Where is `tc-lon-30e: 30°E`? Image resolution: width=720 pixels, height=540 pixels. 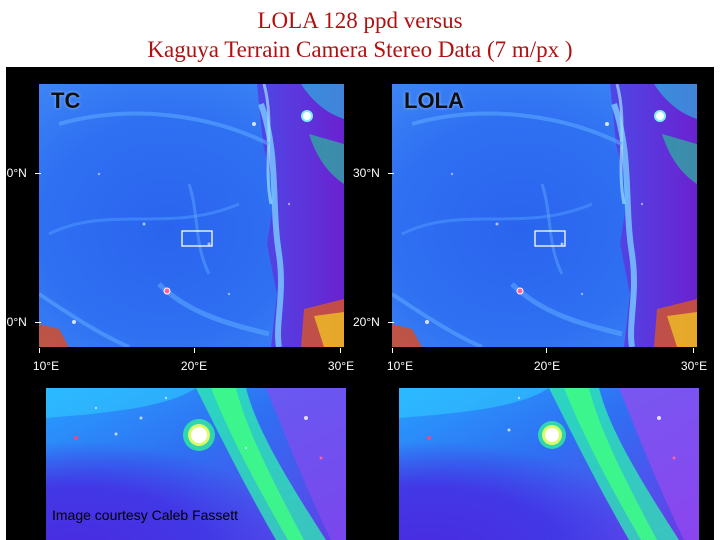
tc-lon-30e: 30°E is located at coordinates (341, 366).